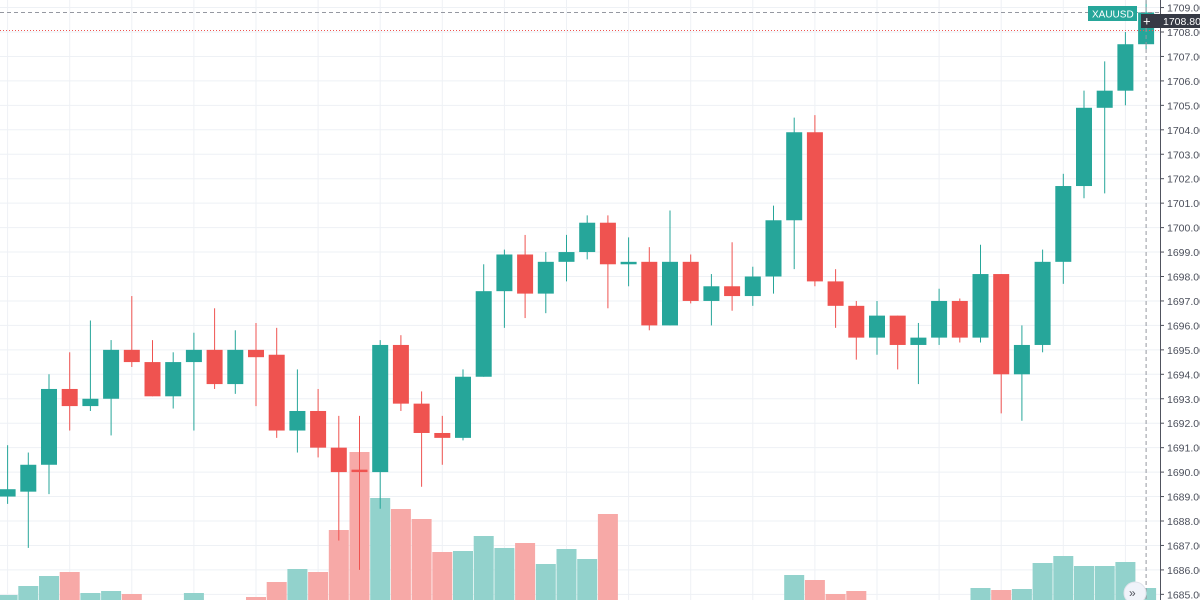 This screenshot has width=1200, height=600. Describe the element at coordinates (1183, 106) in the screenshot. I see `price-tick-label: 1705.00` at that location.